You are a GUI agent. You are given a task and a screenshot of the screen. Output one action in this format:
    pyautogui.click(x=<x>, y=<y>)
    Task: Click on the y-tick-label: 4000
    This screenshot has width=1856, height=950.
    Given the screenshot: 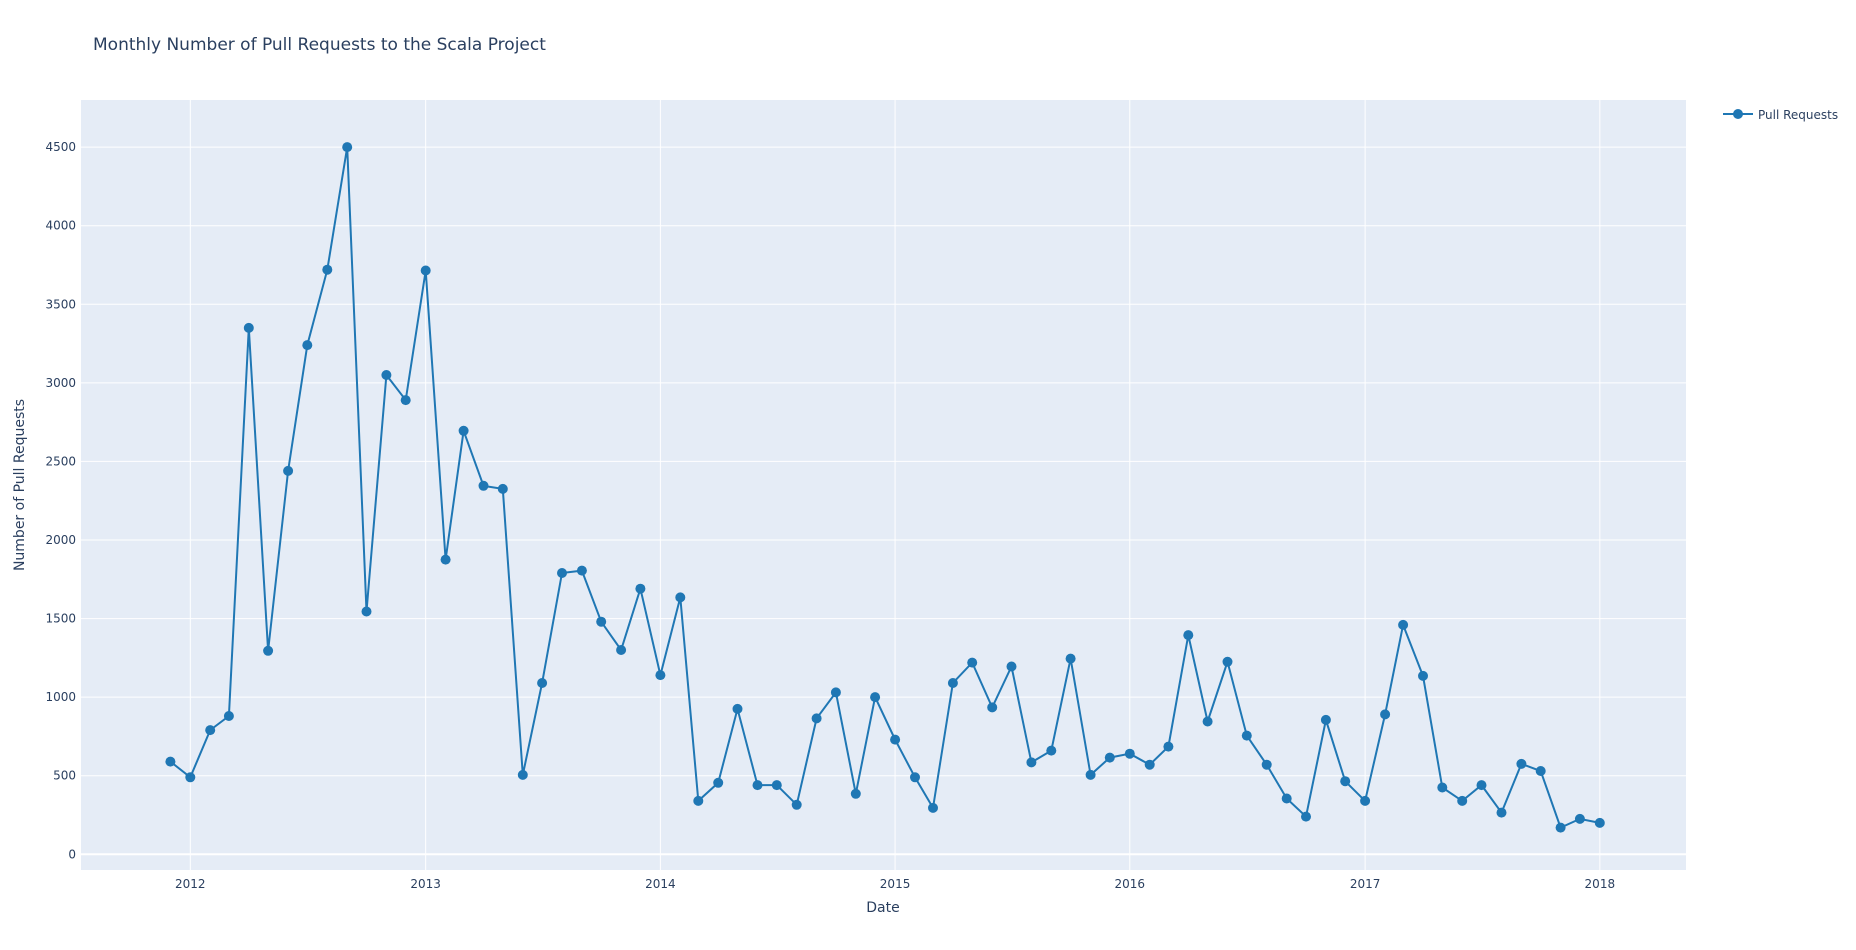 What is the action you would take?
    pyautogui.click(x=60, y=226)
    